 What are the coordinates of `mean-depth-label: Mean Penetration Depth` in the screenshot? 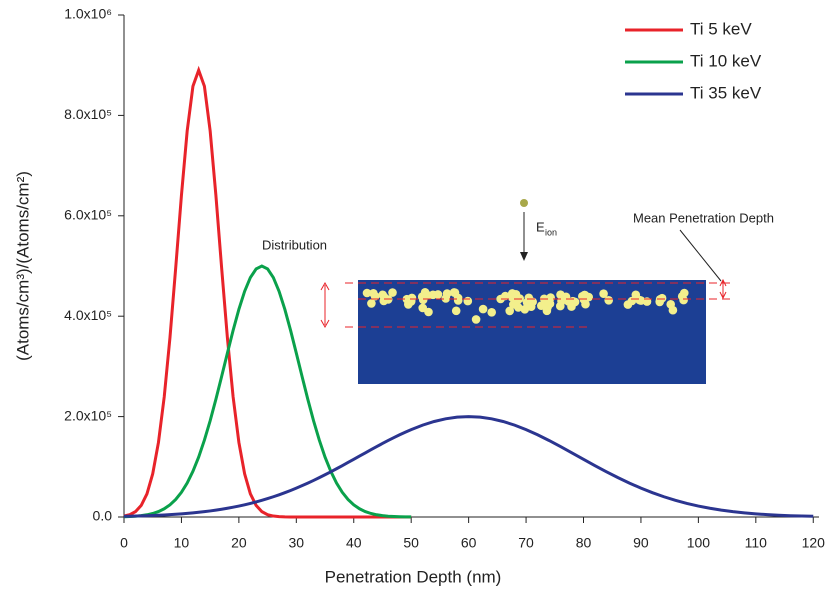 It's located at (703, 217).